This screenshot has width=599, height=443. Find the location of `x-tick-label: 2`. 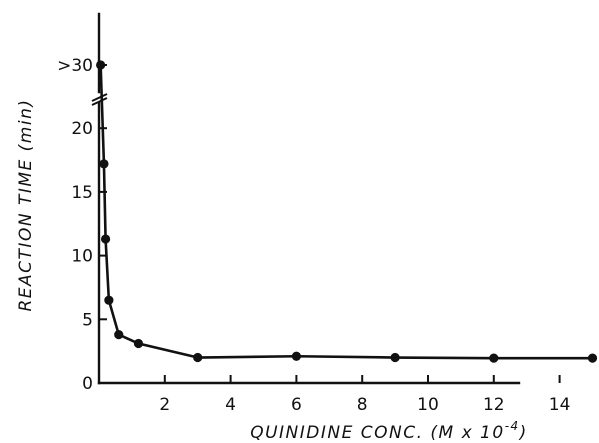

x-tick-label: 2 is located at coordinates (164, 405).